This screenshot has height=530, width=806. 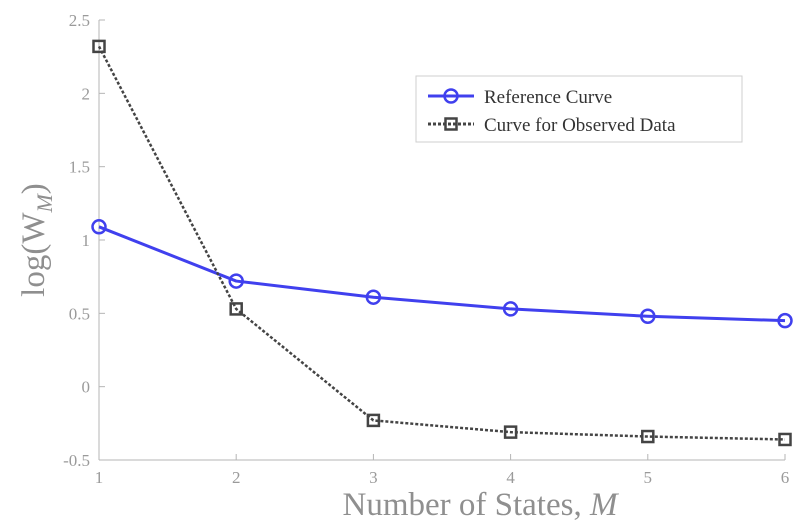 What do you see at coordinates (79, 20) in the screenshot?
I see `y-tick-label: 2.5` at bounding box center [79, 20].